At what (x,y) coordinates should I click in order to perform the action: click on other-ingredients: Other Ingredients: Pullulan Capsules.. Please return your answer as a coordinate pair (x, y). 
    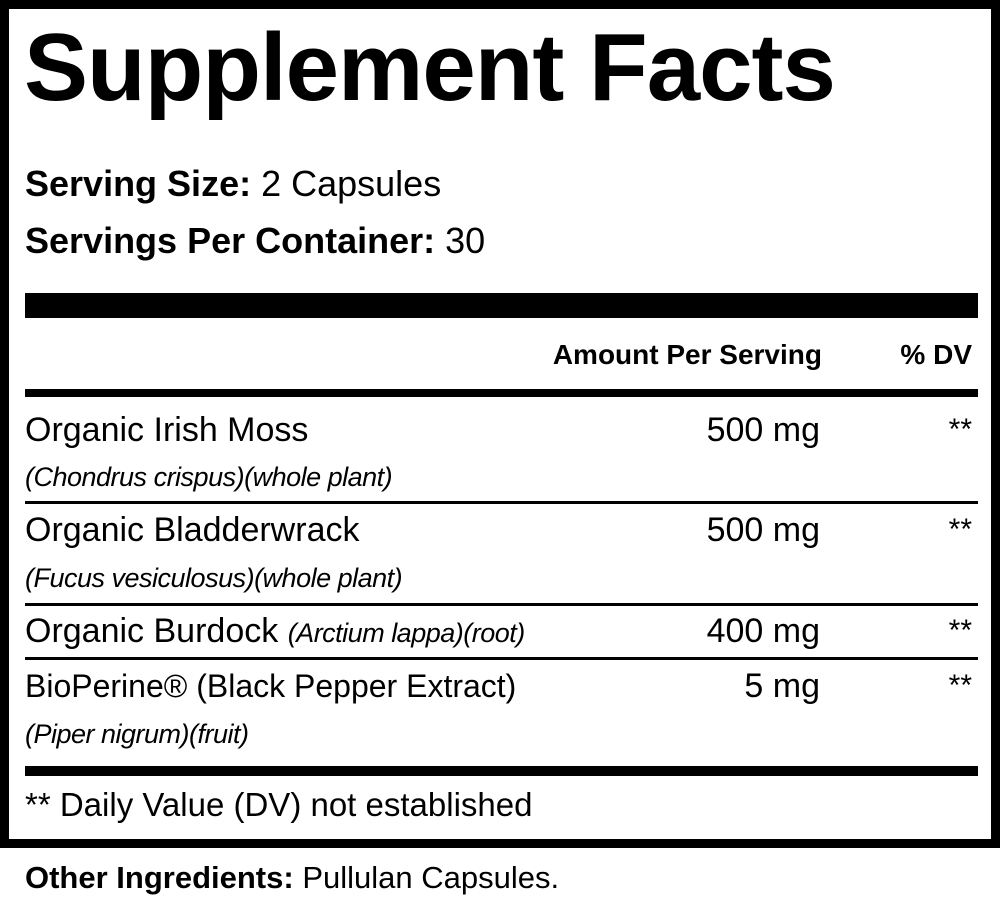
    Looking at the image, I should click on (292, 878).